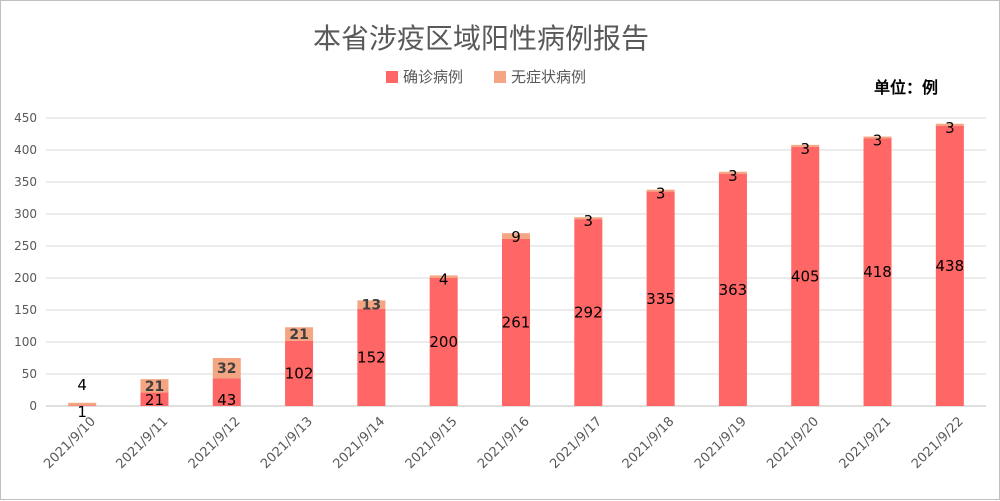 The height and width of the screenshot is (501, 1000). What do you see at coordinates (215, 443) in the screenshot?
I see `x-tick-label: 2021/9/12` at bounding box center [215, 443].